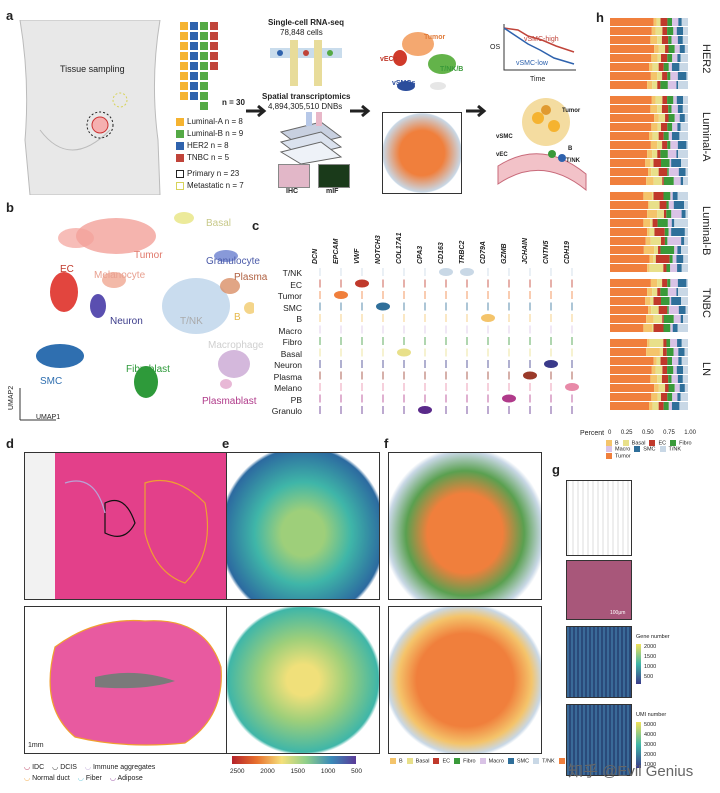 The image size is (720, 793). Describe the element at coordinates (256, 111) in the screenshot. I see `arrow-icon` at that location.